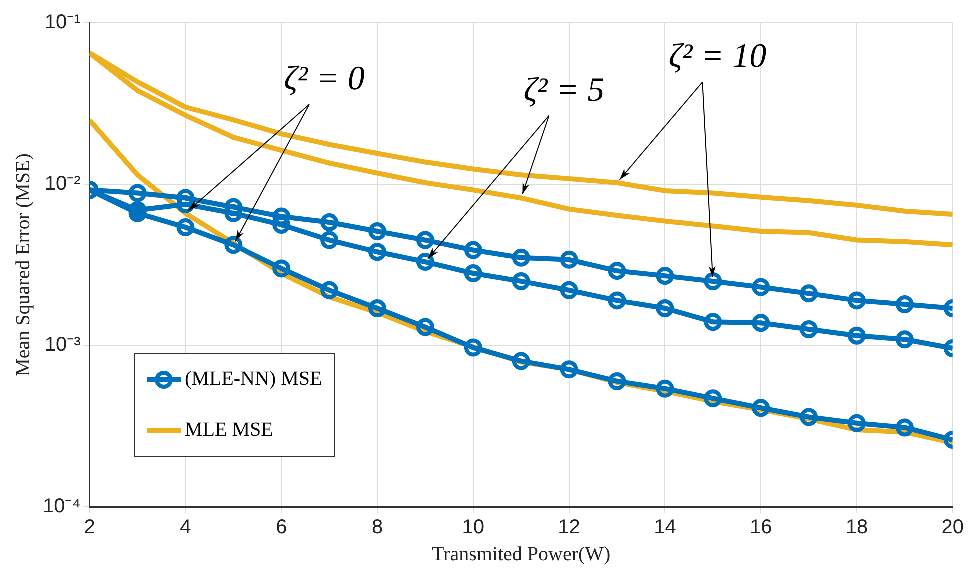 The height and width of the screenshot is (575, 975). What do you see at coordinates (665, 527) in the screenshot?
I see `x-tick-label: 14` at bounding box center [665, 527].